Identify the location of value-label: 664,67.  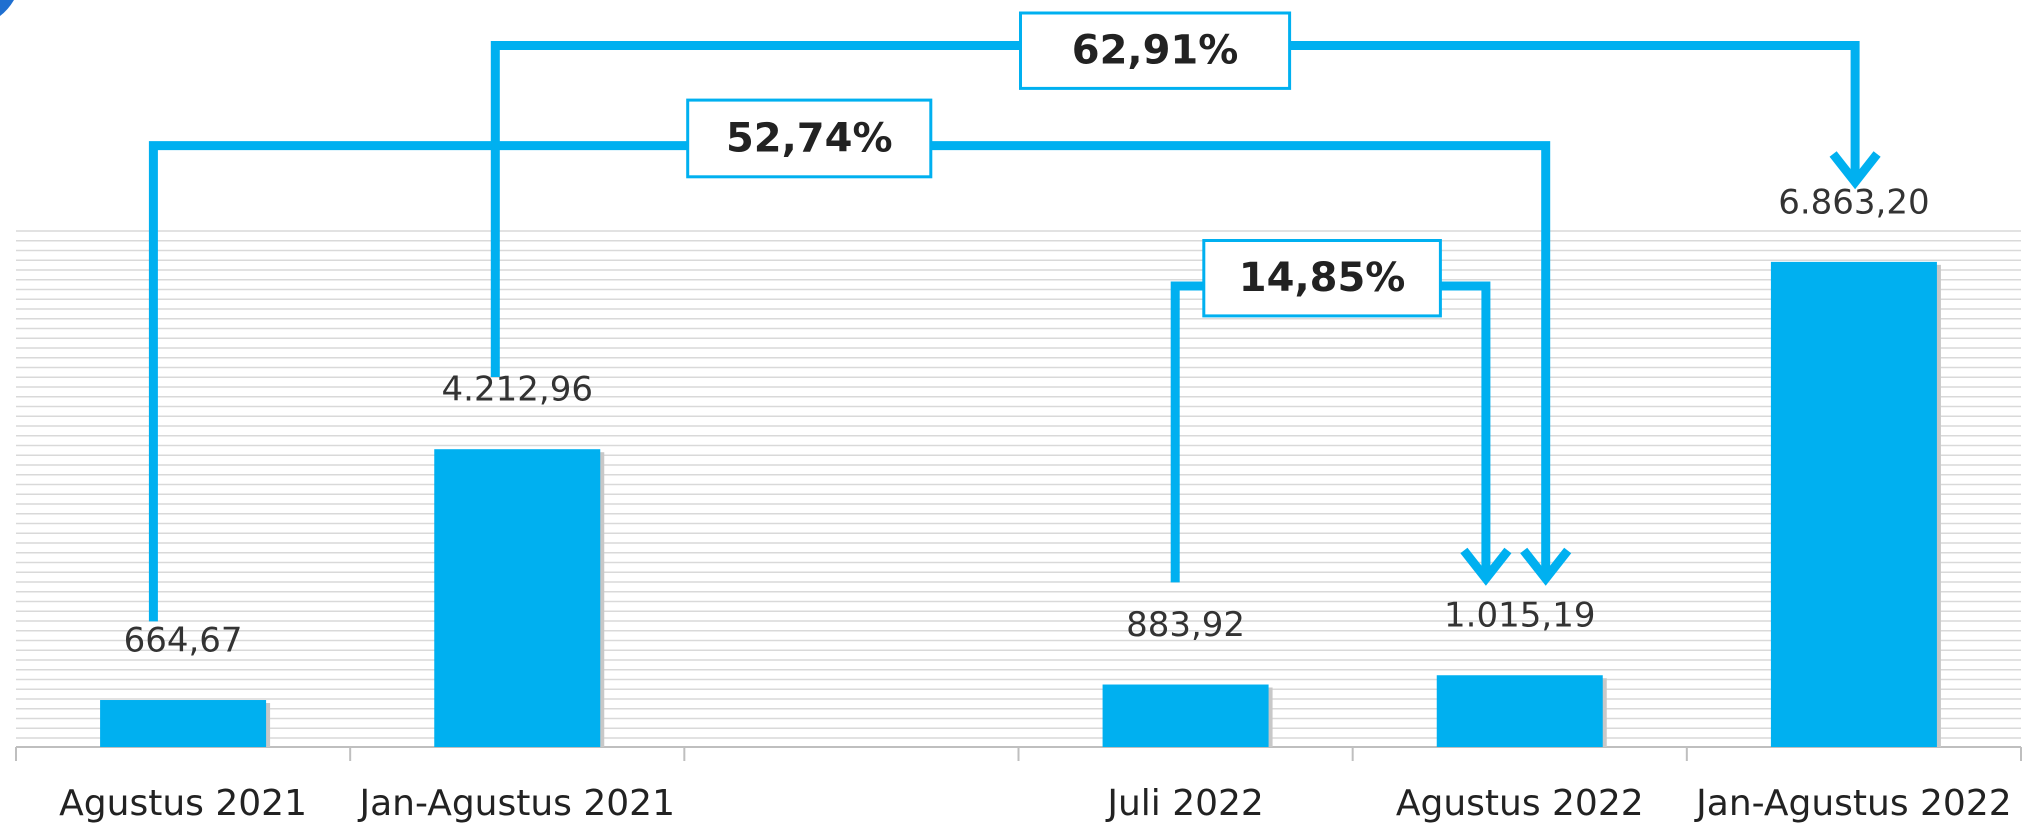
(183, 641).